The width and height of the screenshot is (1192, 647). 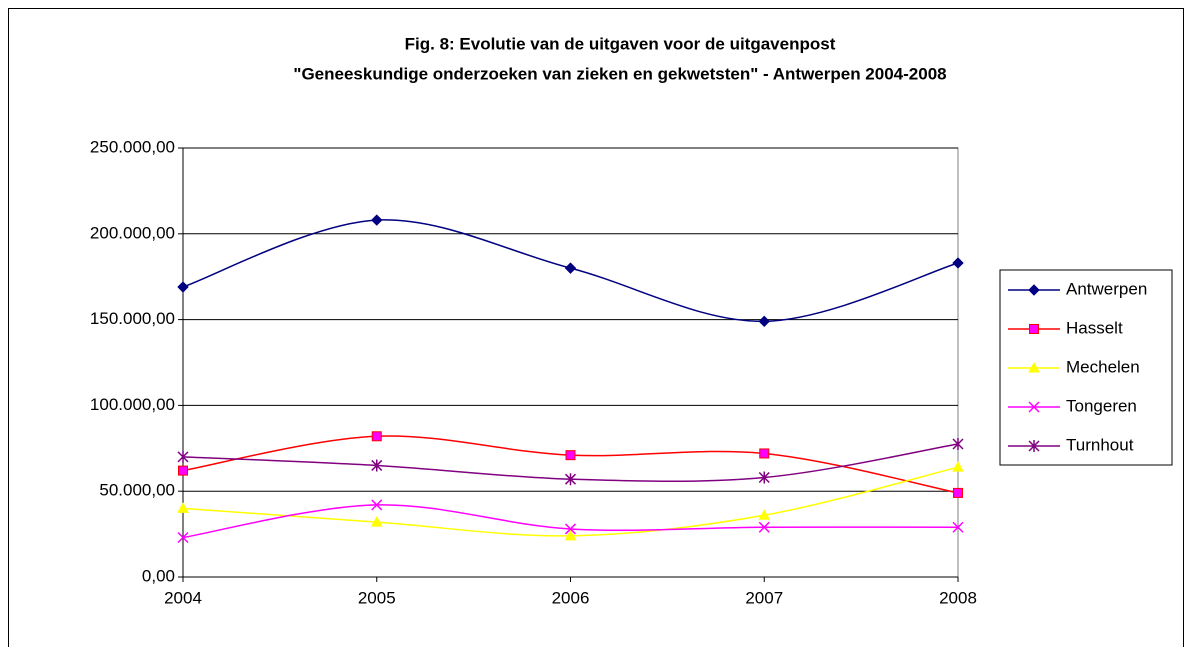 I want to click on y-tick-label: 100.000,00, so click(x=132, y=404).